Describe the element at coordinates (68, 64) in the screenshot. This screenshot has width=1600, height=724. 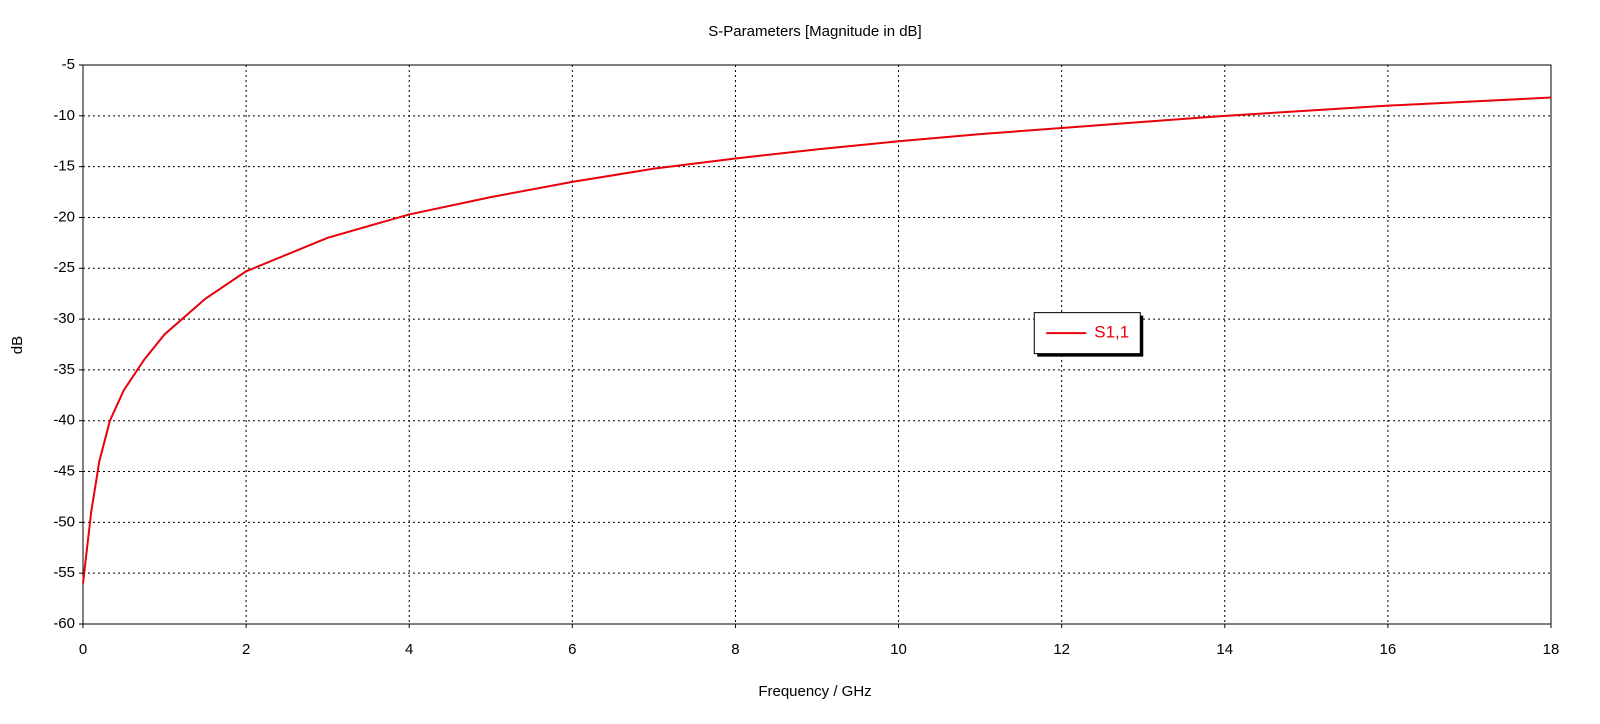
I see `y-tick-label: -5` at that location.